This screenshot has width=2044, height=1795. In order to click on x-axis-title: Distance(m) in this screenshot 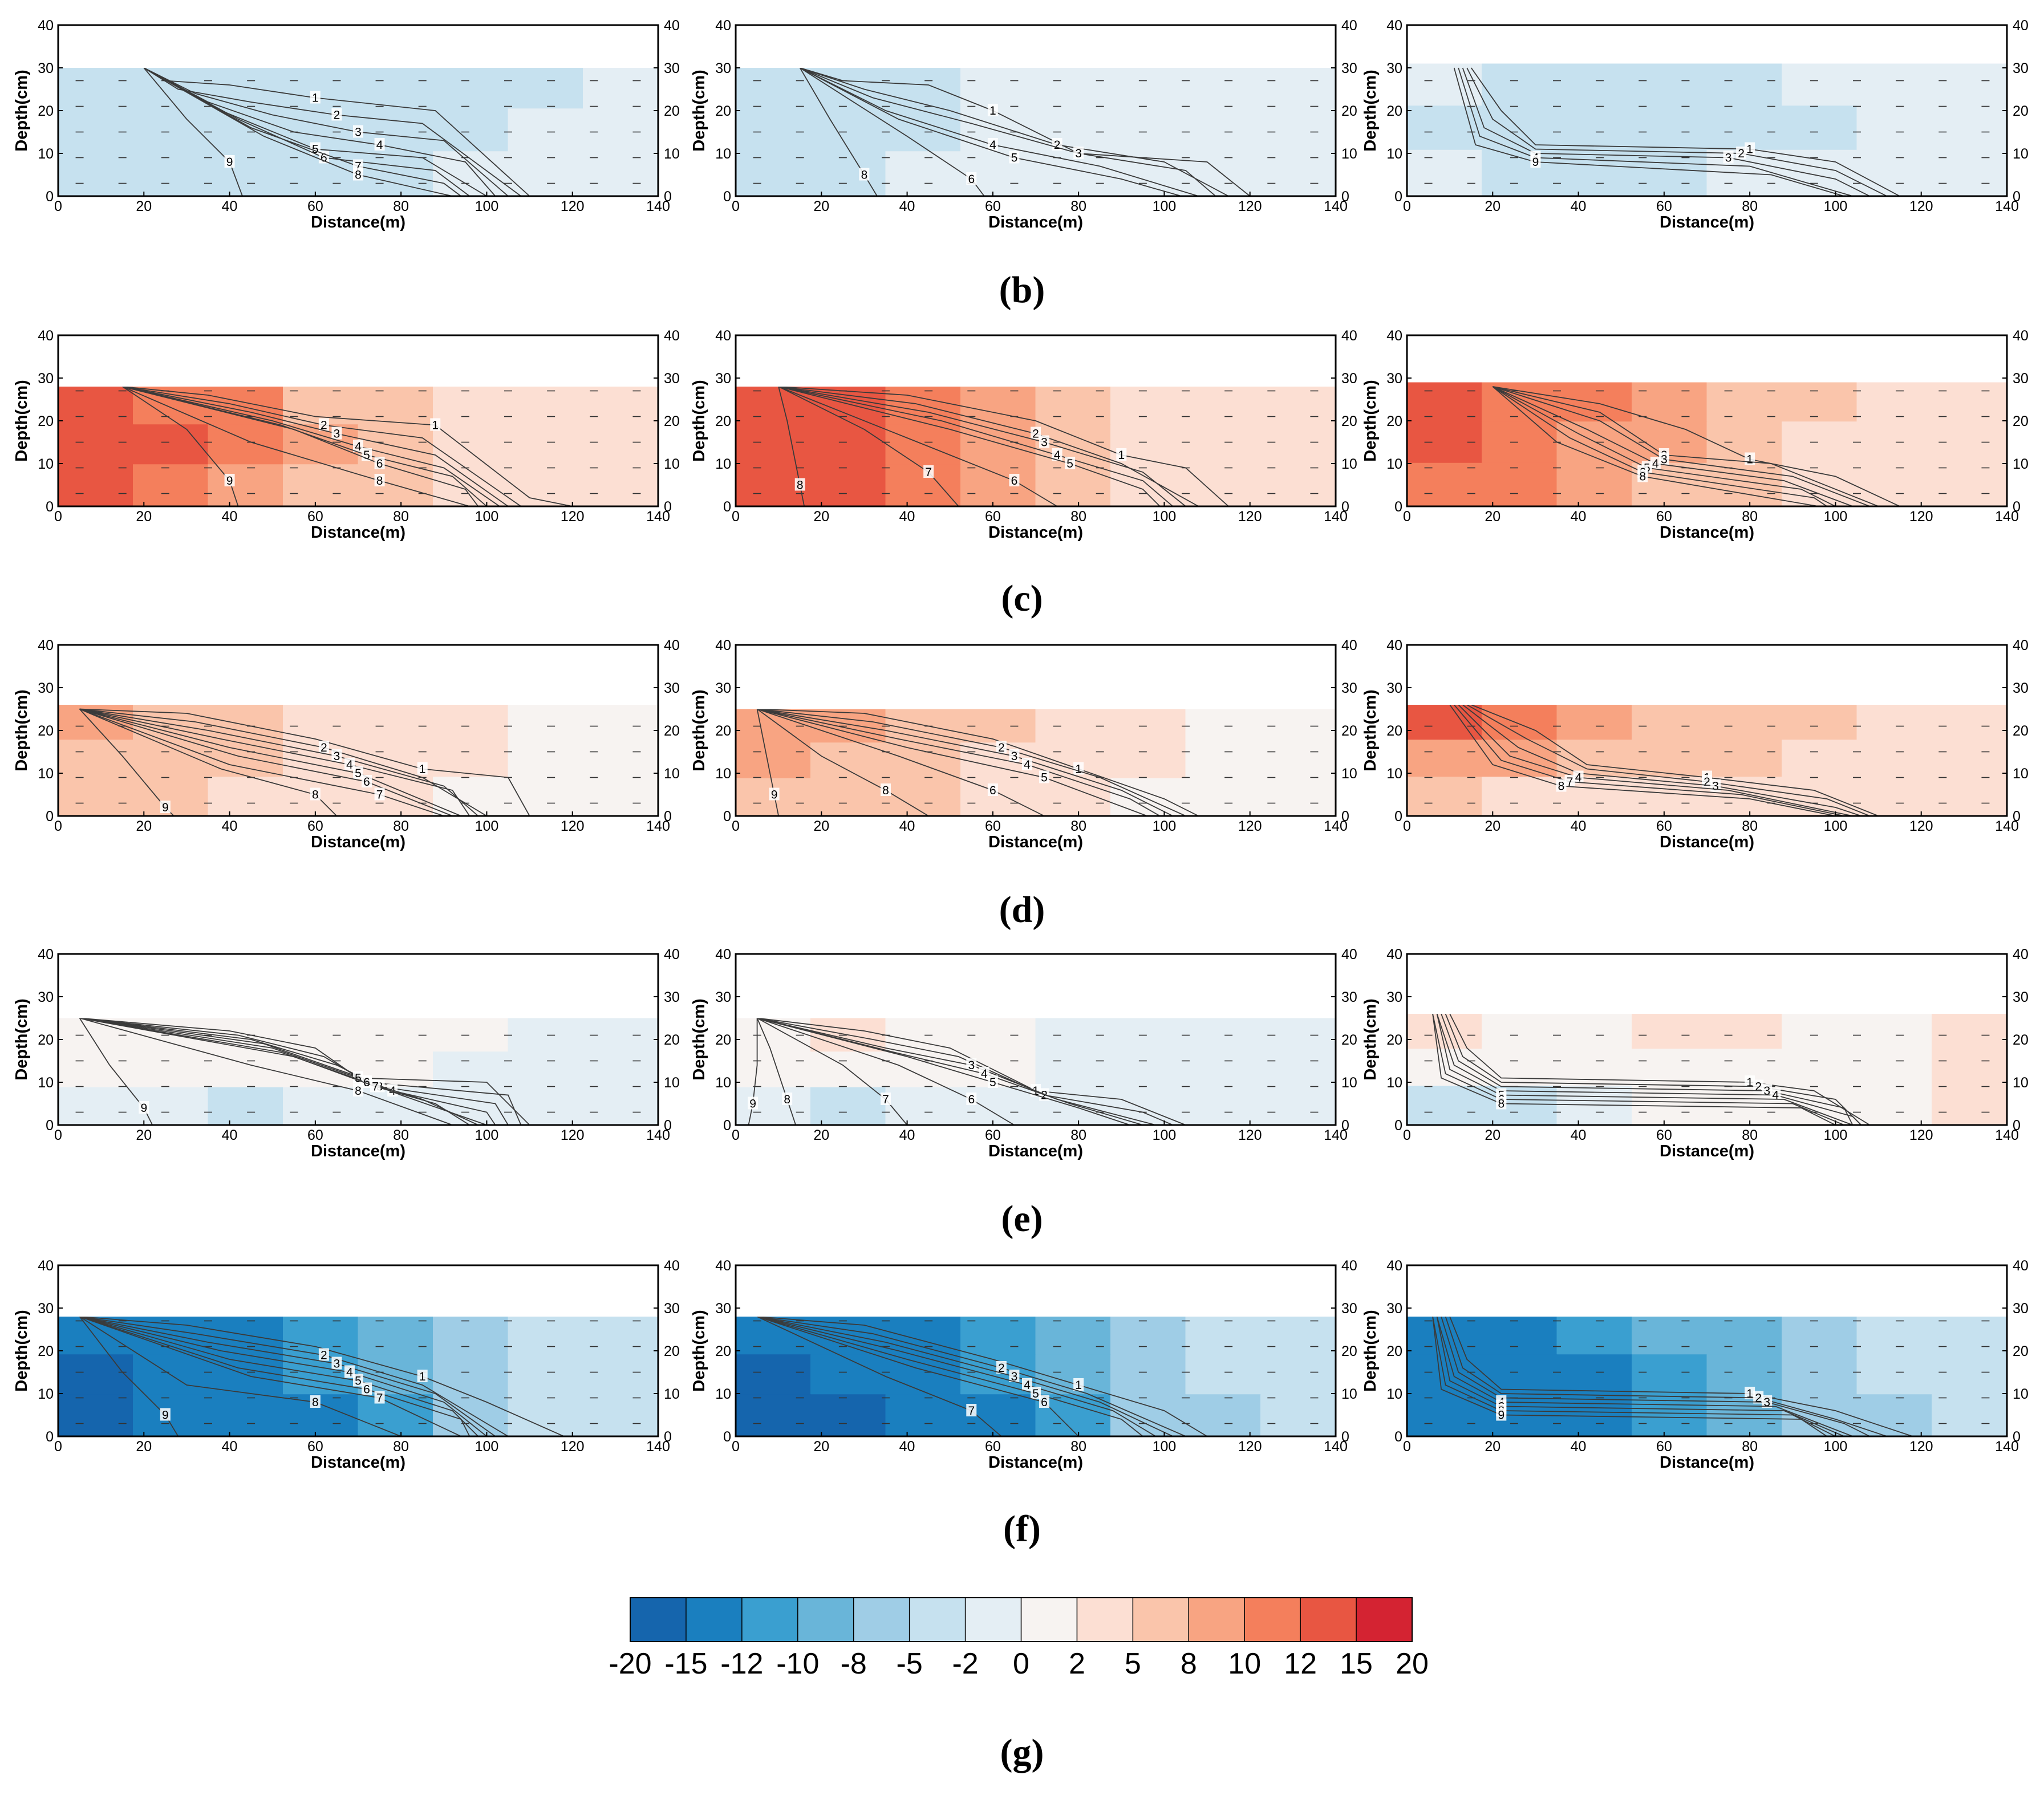, I will do `click(358, 532)`.